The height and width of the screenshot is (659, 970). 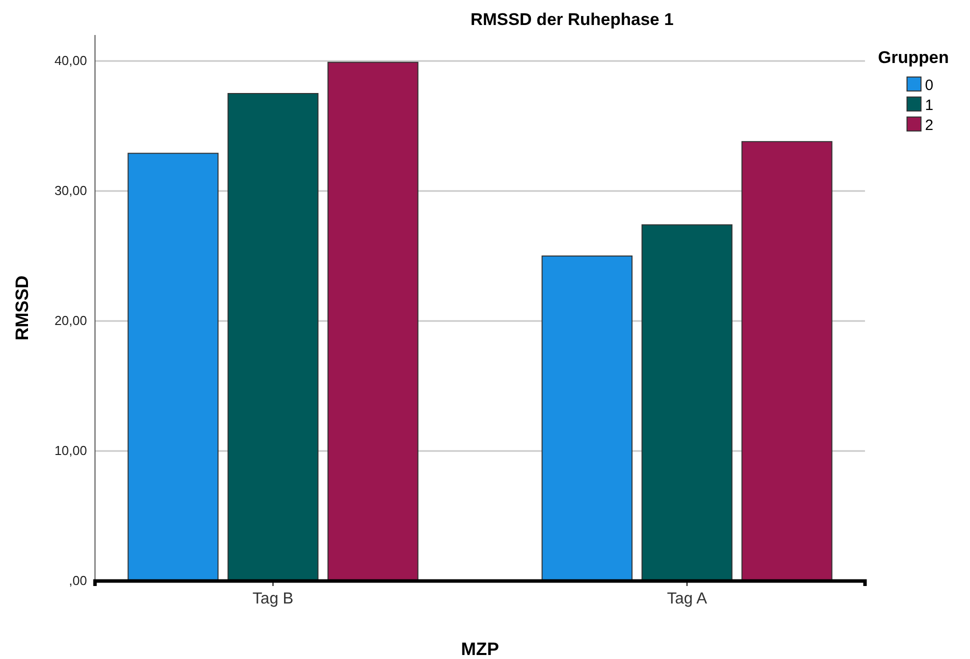 I want to click on x-axis-title: MZP, so click(x=480, y=649).